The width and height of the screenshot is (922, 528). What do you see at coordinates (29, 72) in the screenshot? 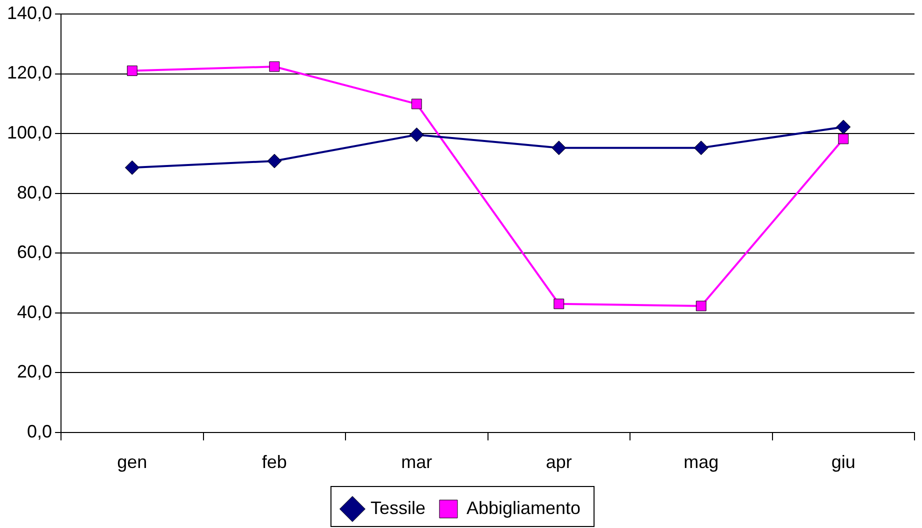
I see `y-tick-label: 120,0` at bounding box center [29, 72].